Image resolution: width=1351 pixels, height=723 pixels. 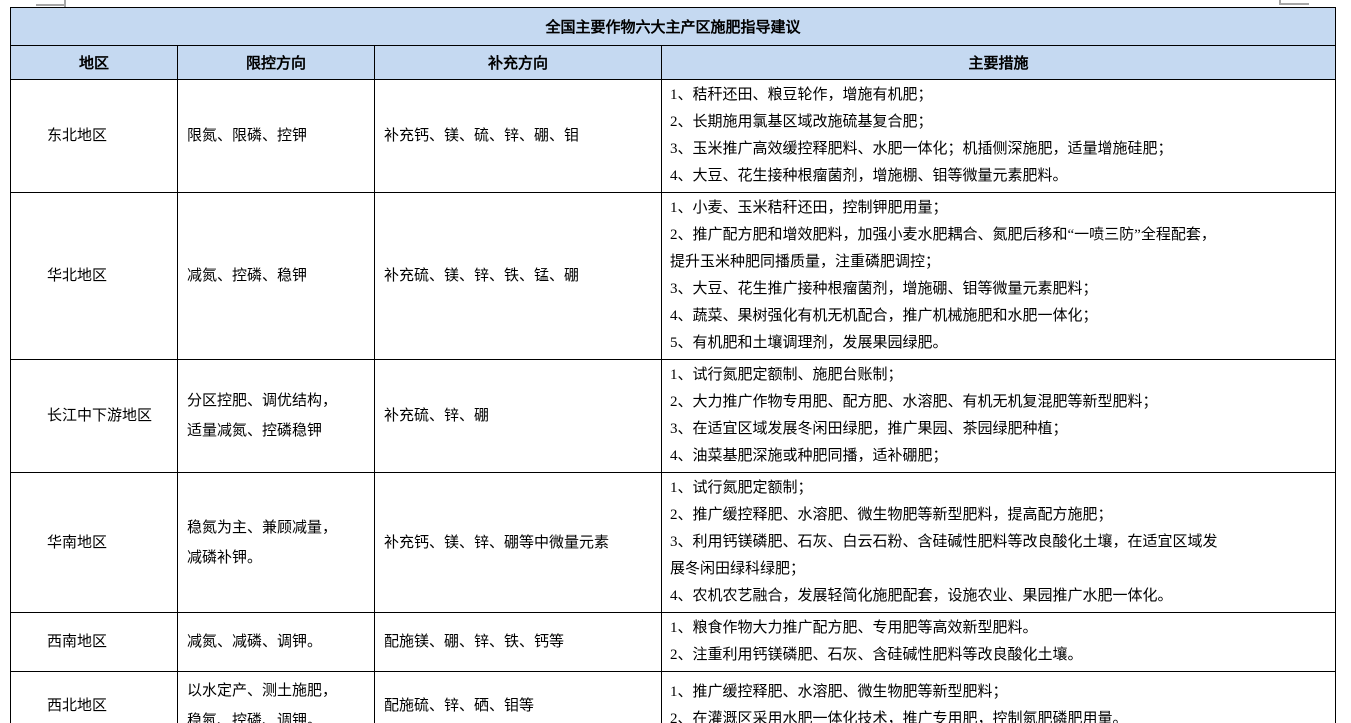 What do you see at coordinates (276, 136) in the screenshot?
I see `restrict-cell: 限氮、限磷、控钾` at bounding box center [276, 136].